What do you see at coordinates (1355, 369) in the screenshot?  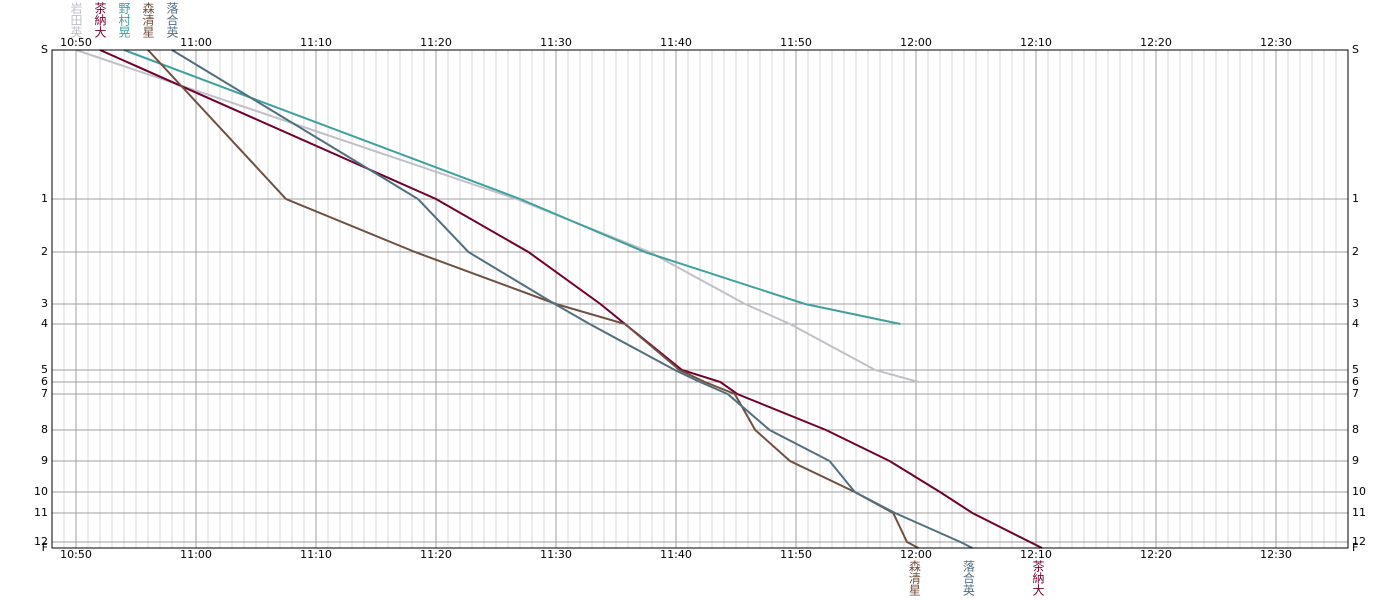 I see `y-tick-label-right: 5` at bounding box center [1355, 369].